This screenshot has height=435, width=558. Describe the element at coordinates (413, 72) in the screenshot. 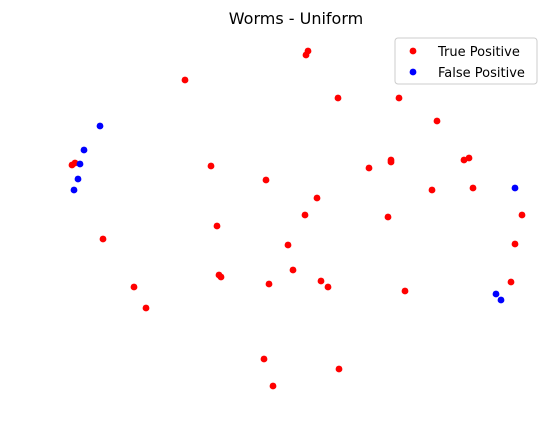

I see `legend-marker-false-positive` at that location.